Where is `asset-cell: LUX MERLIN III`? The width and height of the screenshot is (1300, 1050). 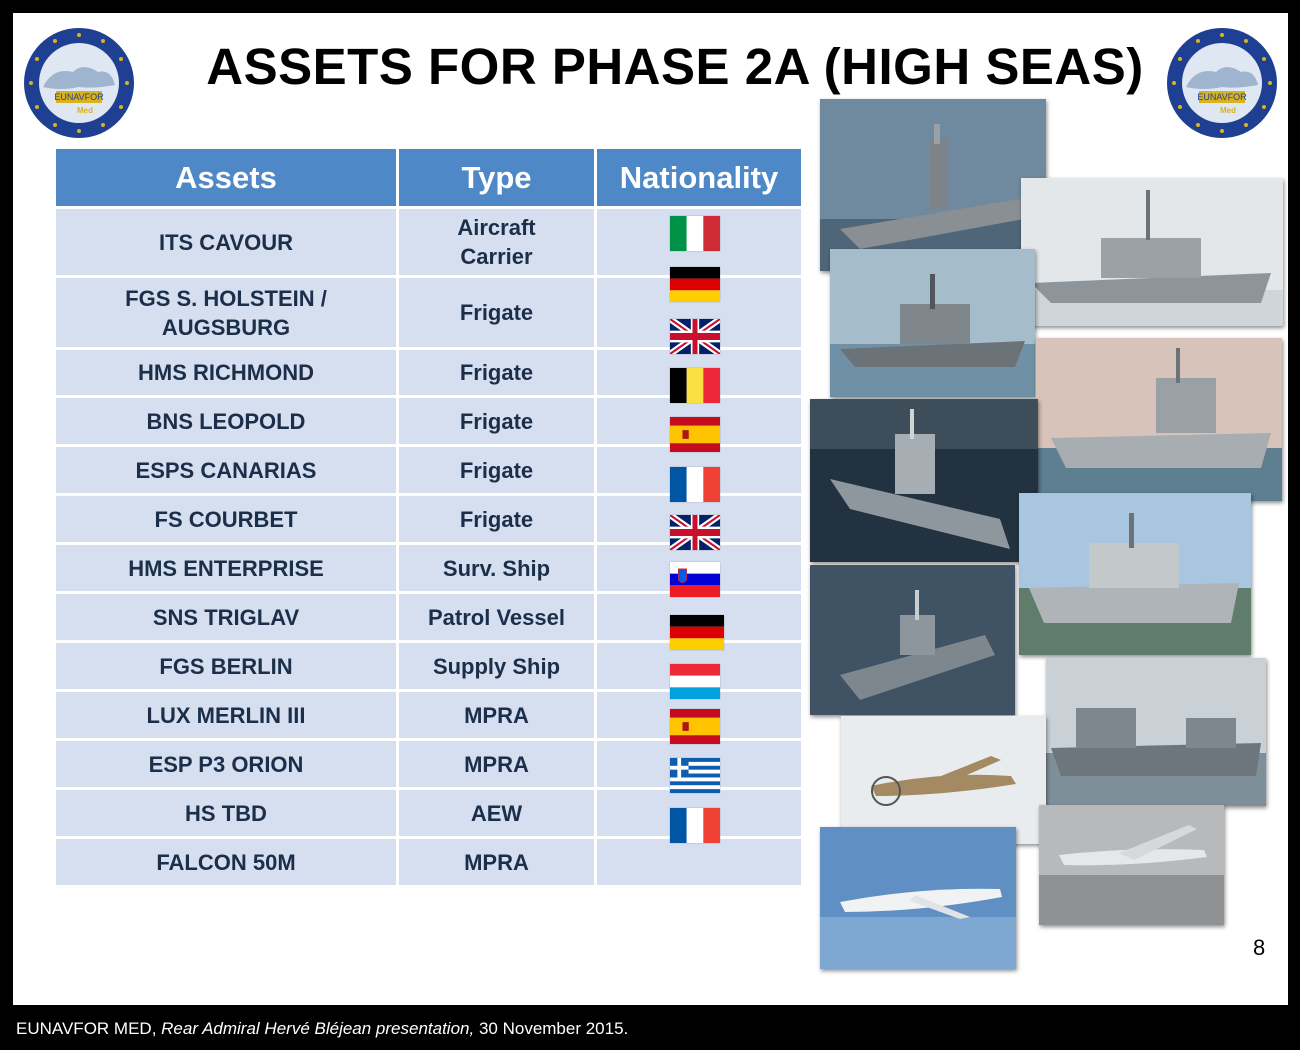 asset-cell: LUX MERLIN III is located at coordinates (226, 715).